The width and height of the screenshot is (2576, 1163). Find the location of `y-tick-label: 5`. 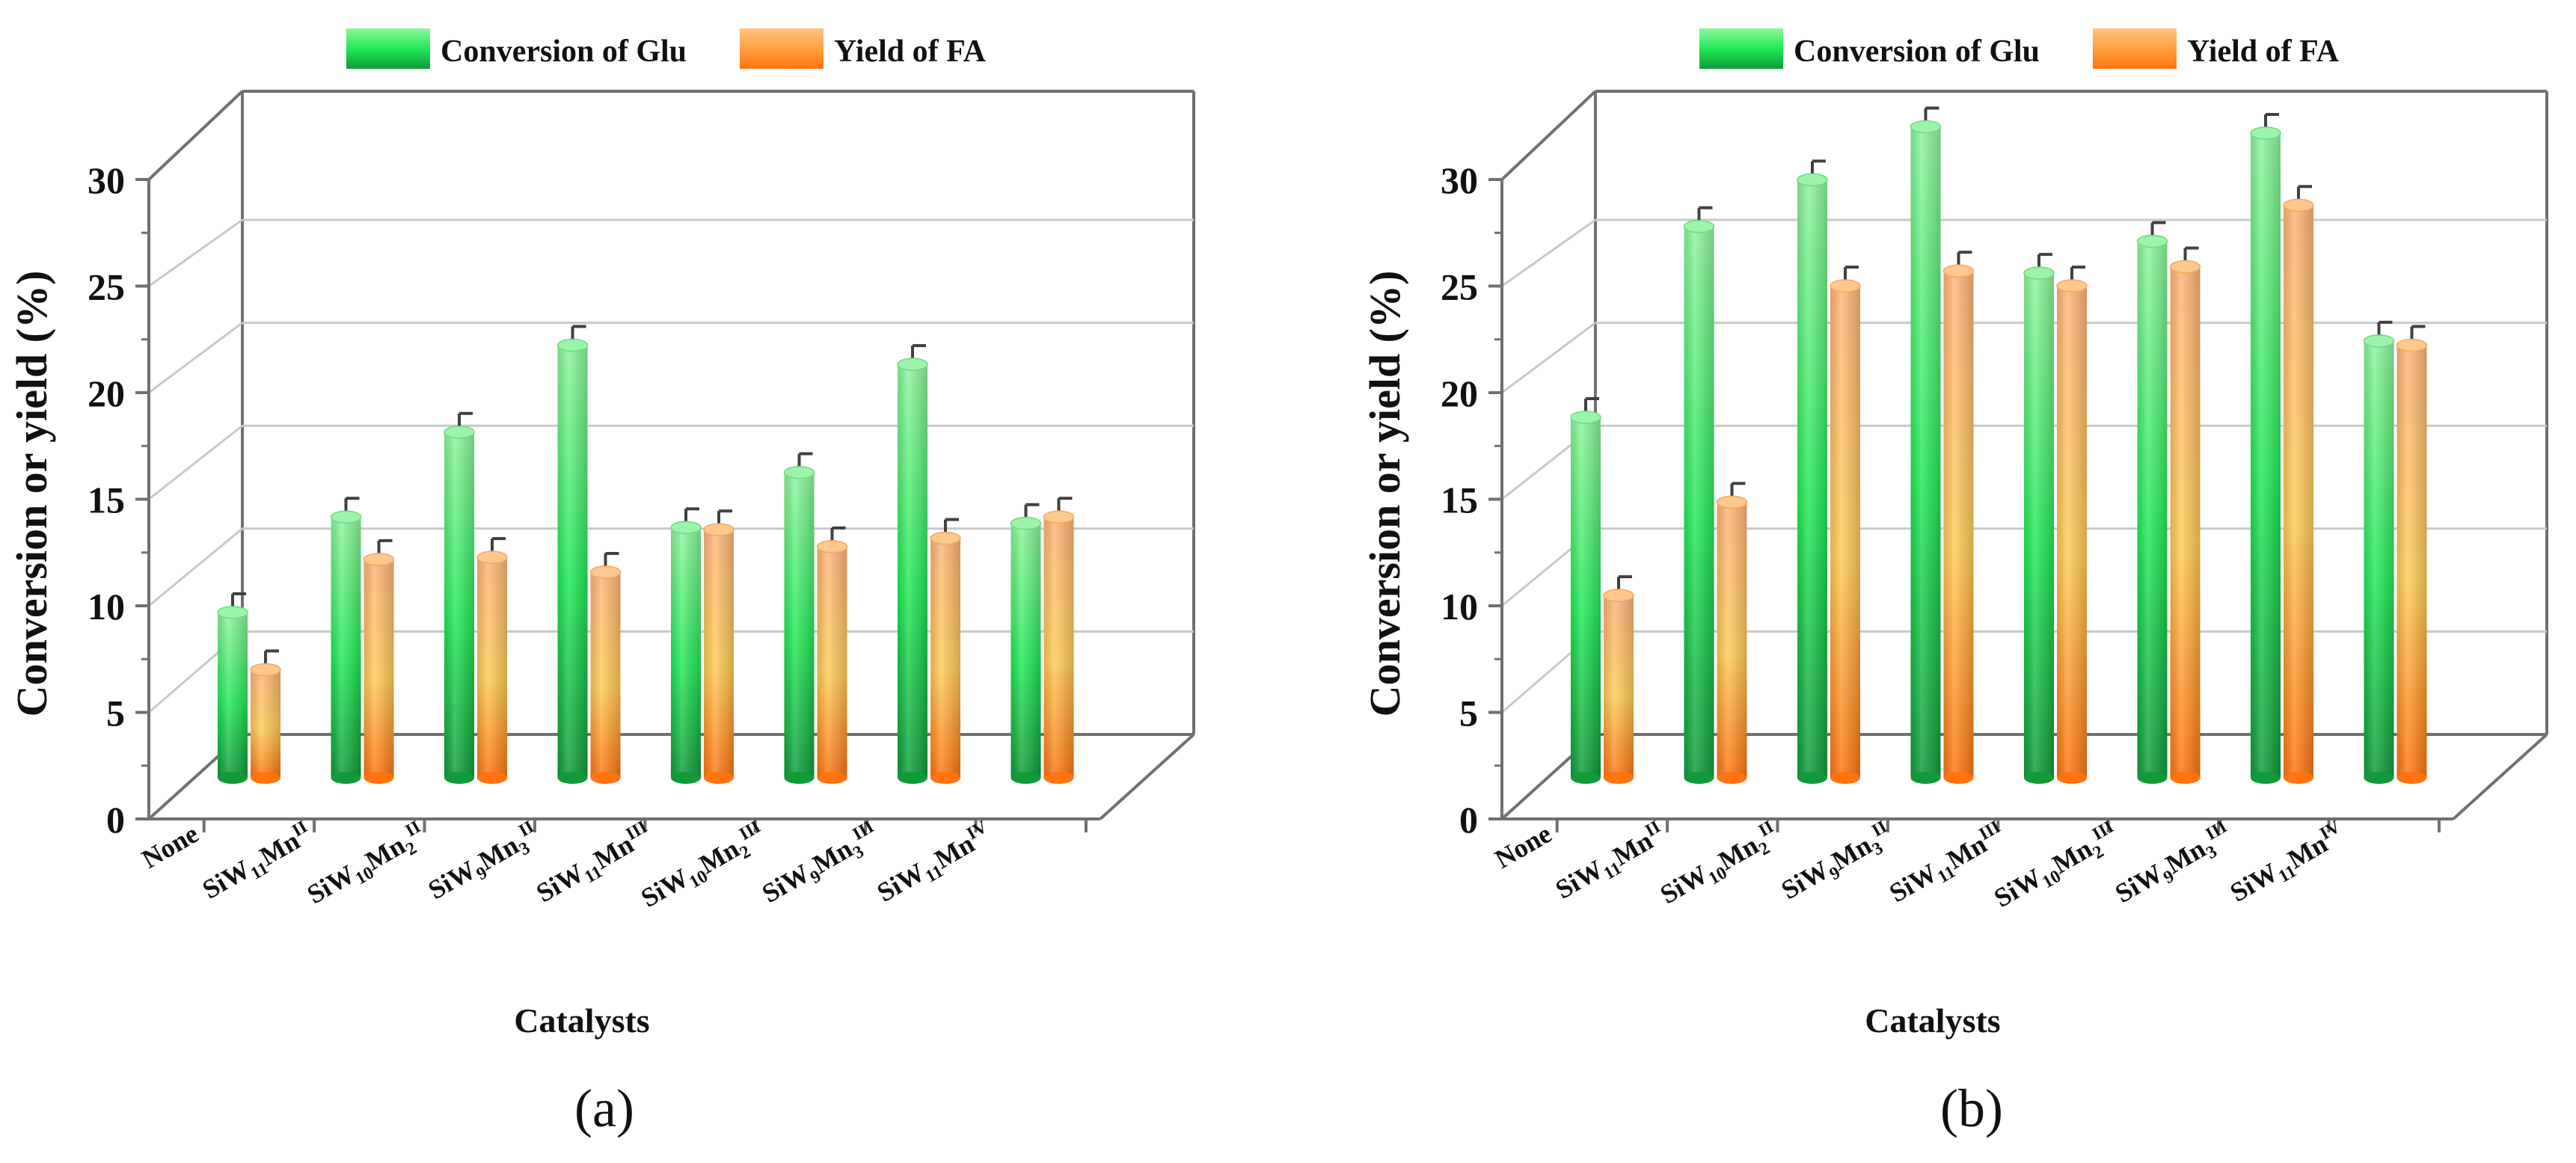

y-tick-label: 5 is located at coordinates (115, 713).